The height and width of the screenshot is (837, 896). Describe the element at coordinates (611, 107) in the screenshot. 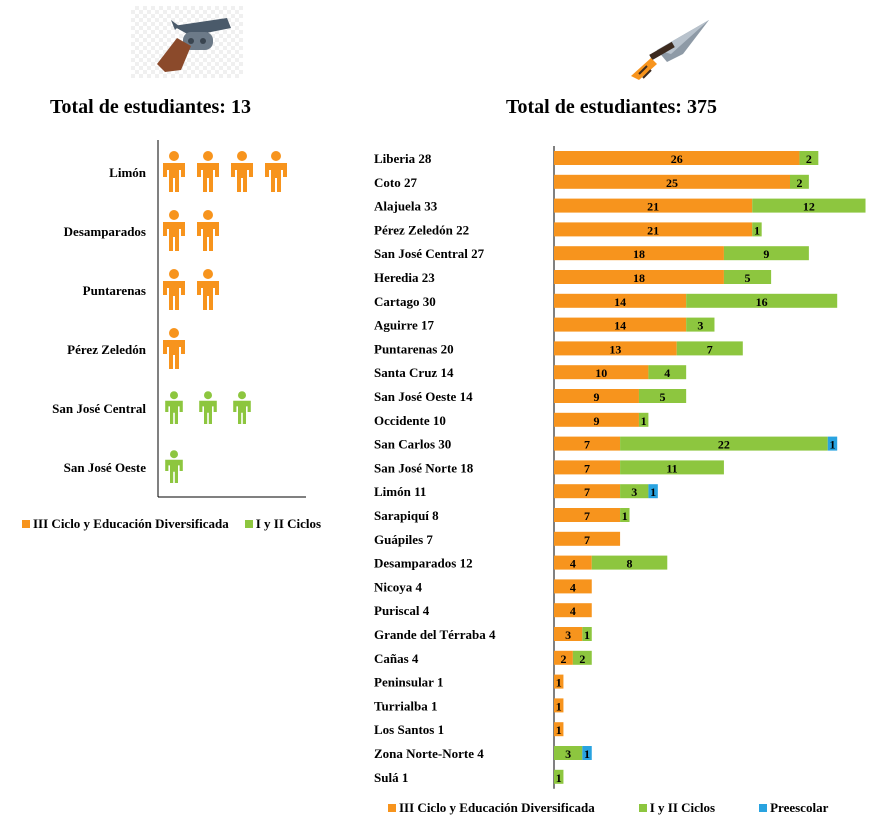

I see `right-chart-title: Total de estudiantes: 375` at that location.